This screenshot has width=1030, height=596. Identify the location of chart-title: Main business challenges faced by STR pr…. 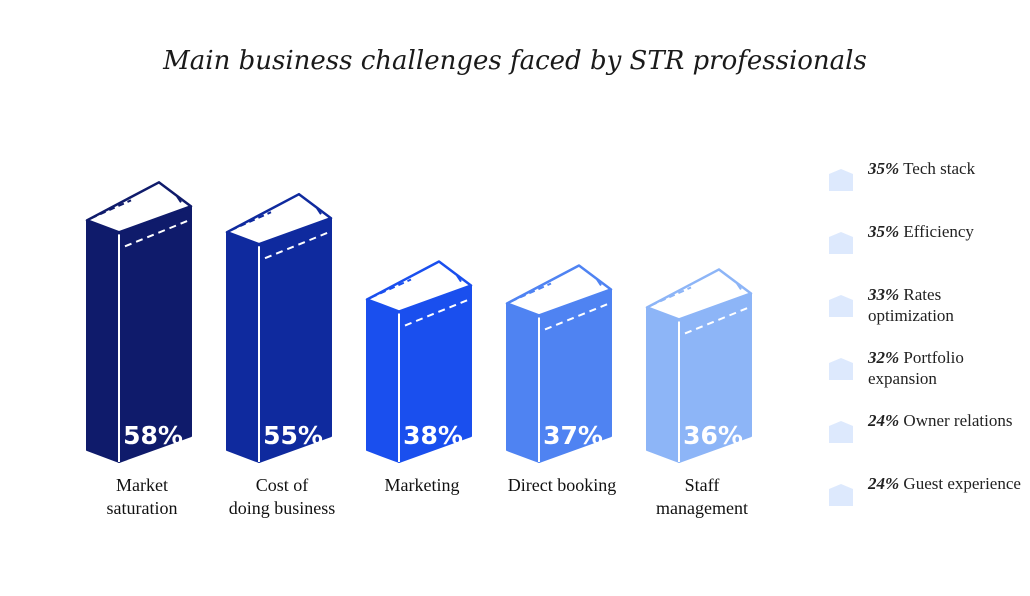
(515, 61).